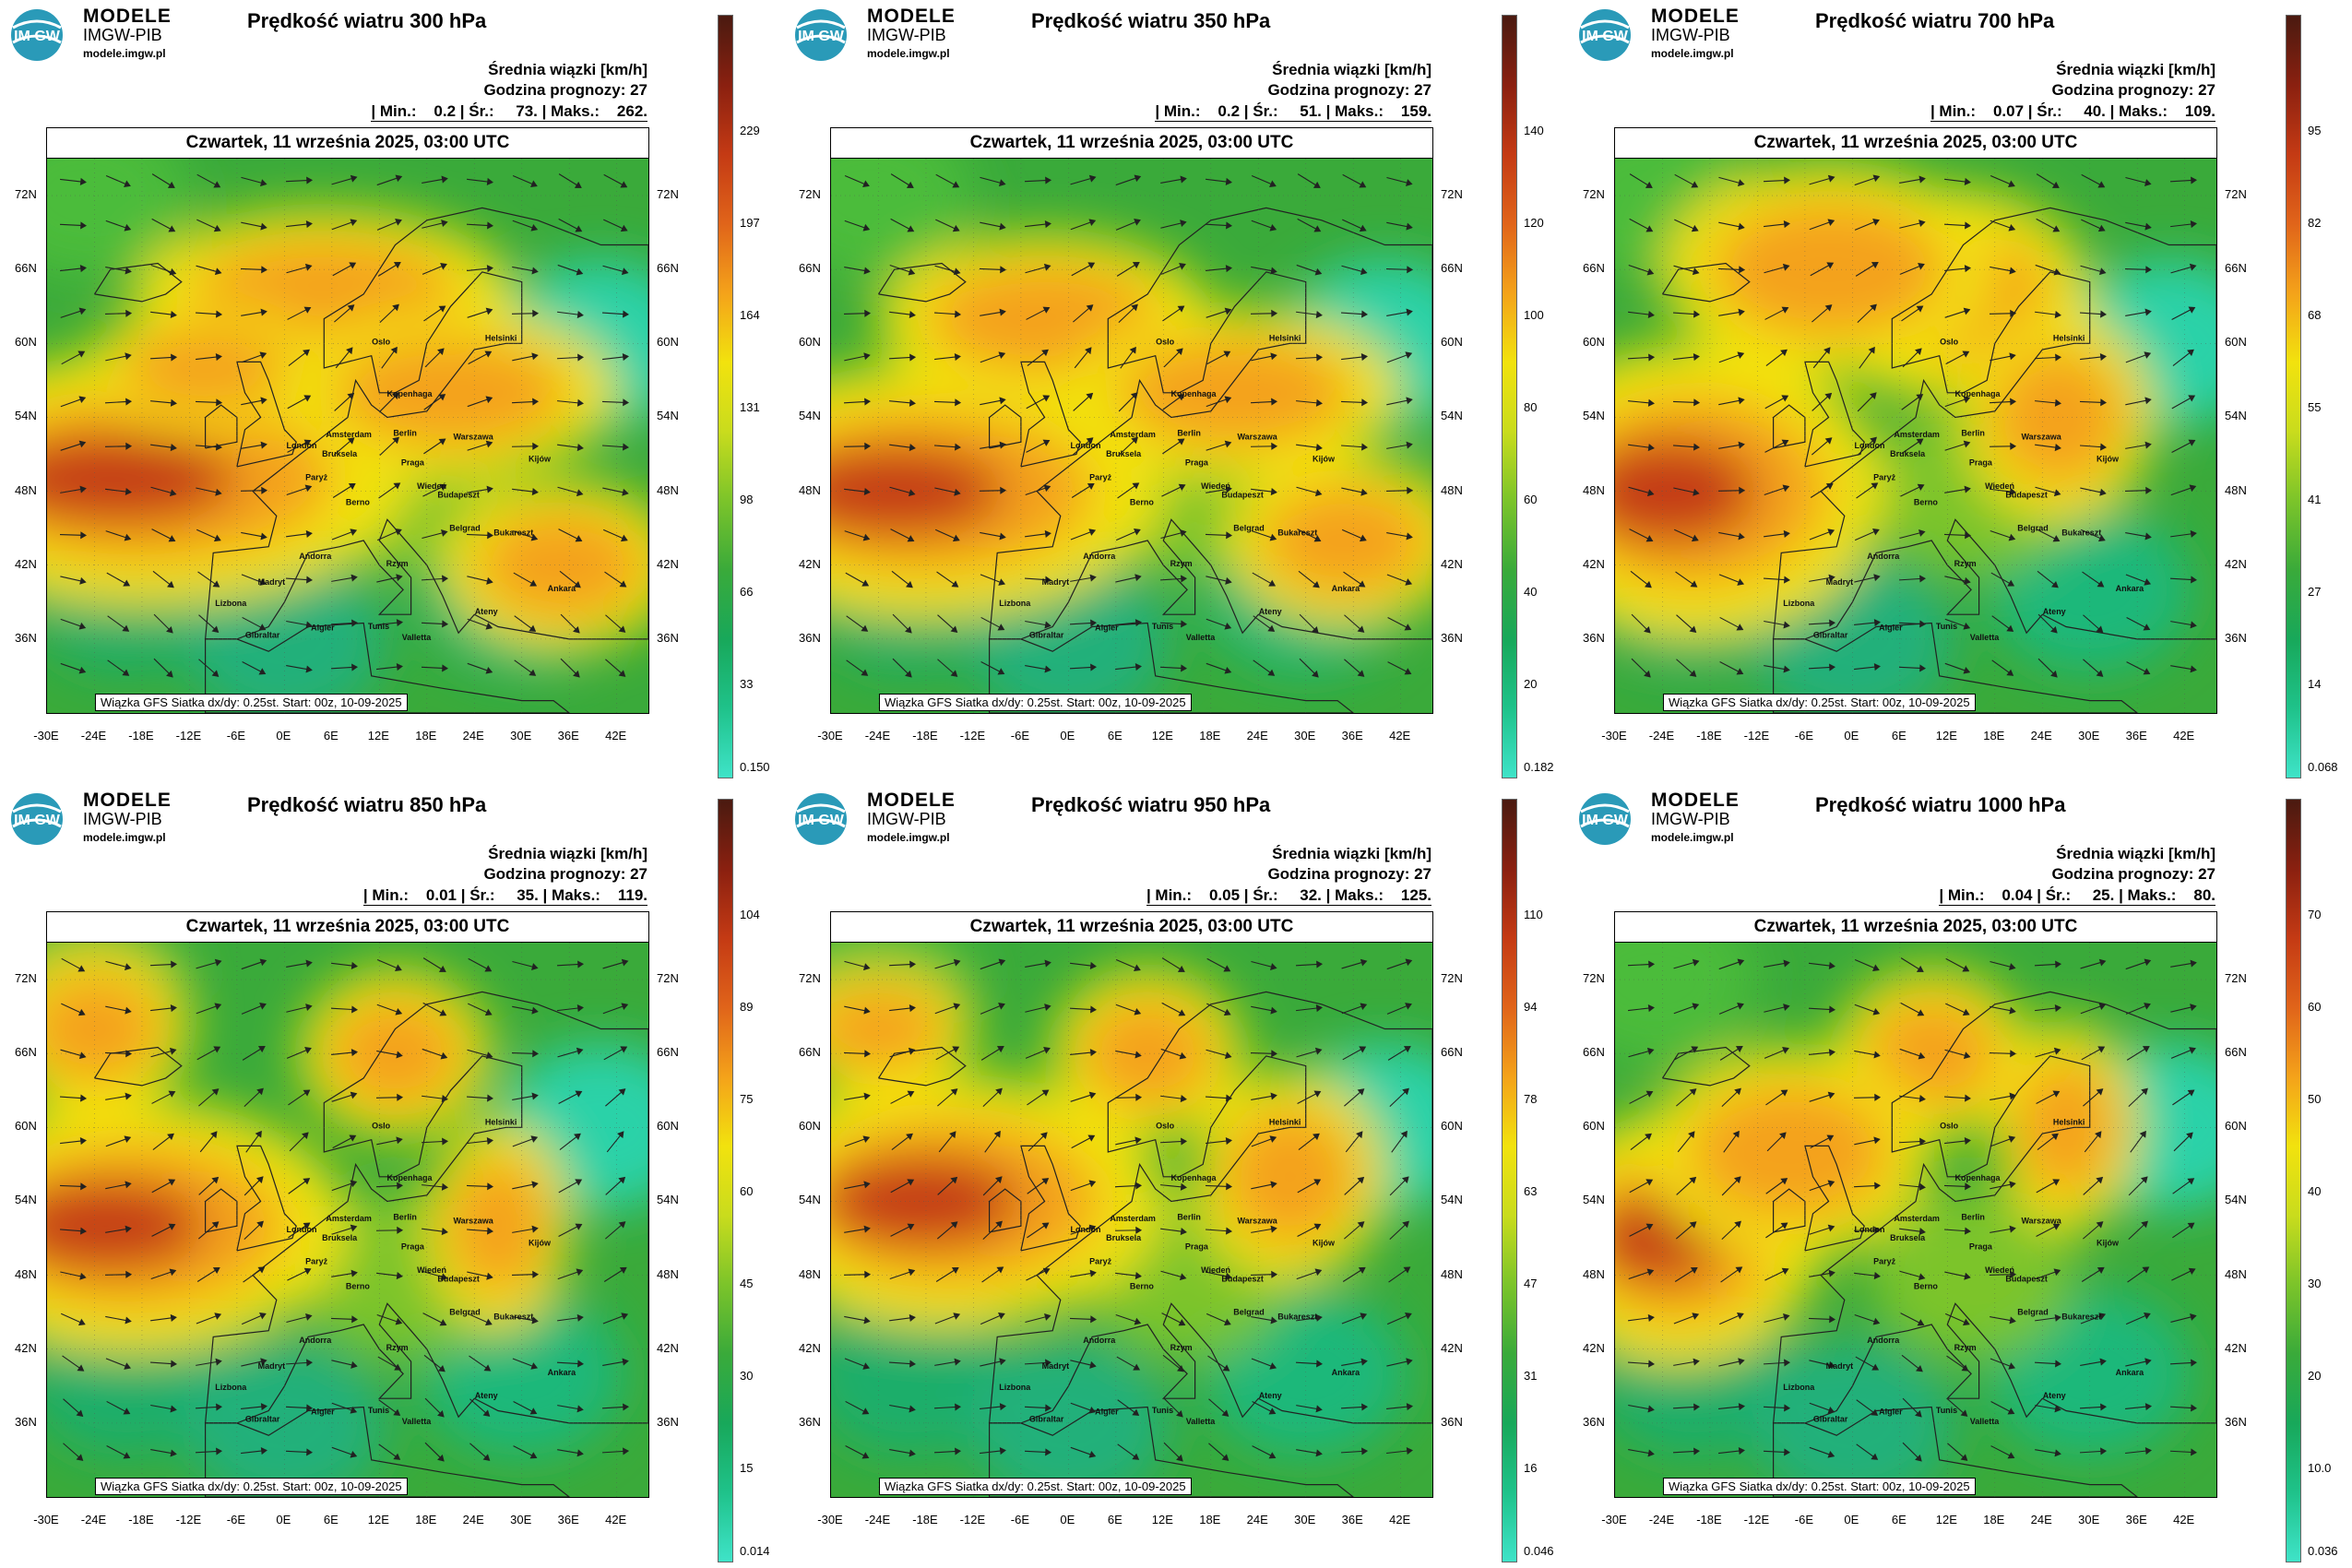 Image resolution: width=2352 pixels, height=1568 pixels. I want to click on city-label: Andorra, so click(1099, 1340).